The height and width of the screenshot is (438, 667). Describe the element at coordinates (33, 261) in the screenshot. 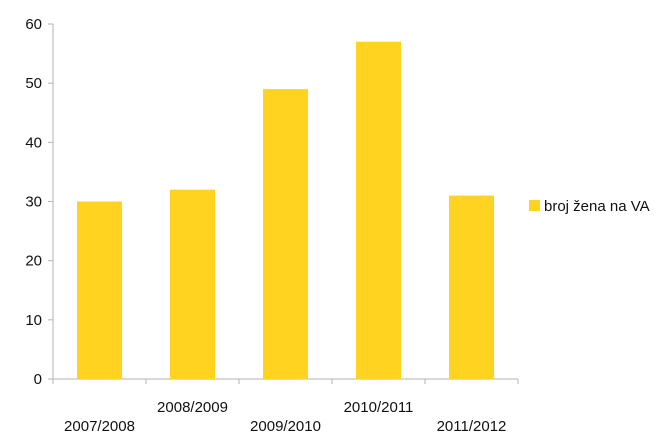

I see `y-tick-label: 20` at that location.